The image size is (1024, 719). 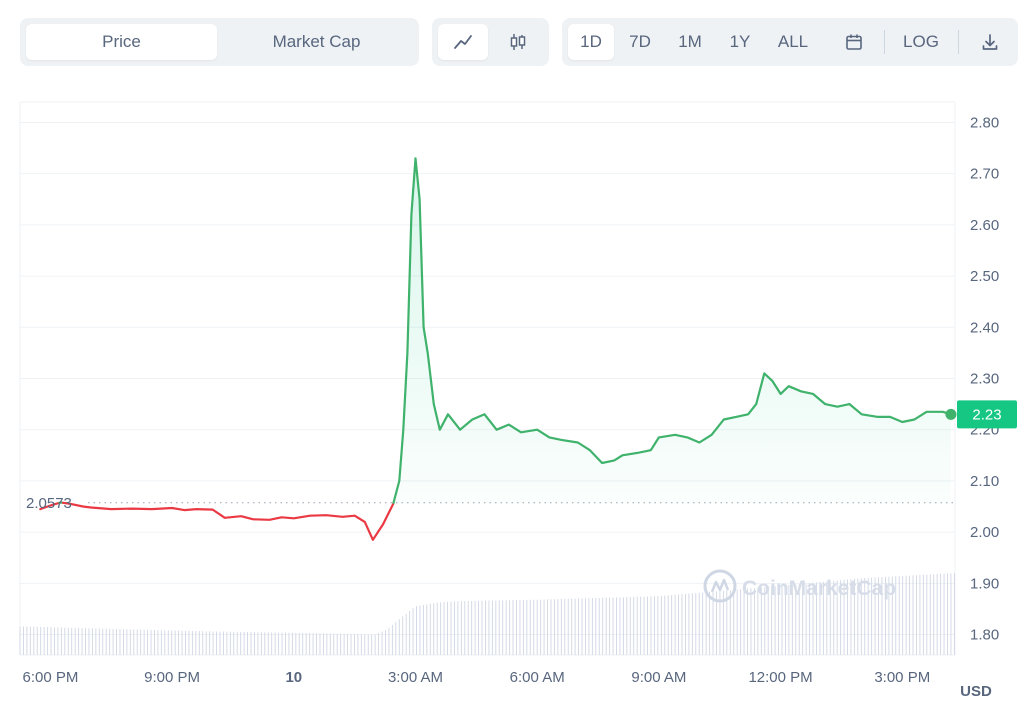 I want to click on volume-bars, so click(x=487, y=614).